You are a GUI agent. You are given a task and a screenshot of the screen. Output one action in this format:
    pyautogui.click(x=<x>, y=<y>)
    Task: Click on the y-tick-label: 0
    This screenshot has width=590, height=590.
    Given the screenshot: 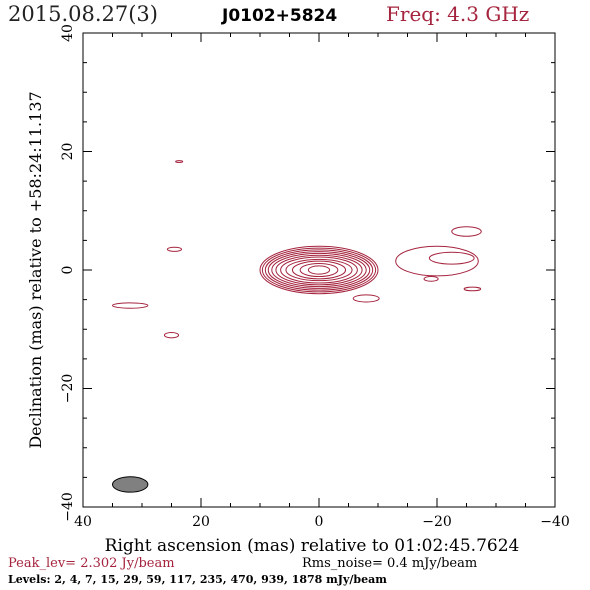 What is the action you would take?
    pyautogui.click(x=68, y=270)
    